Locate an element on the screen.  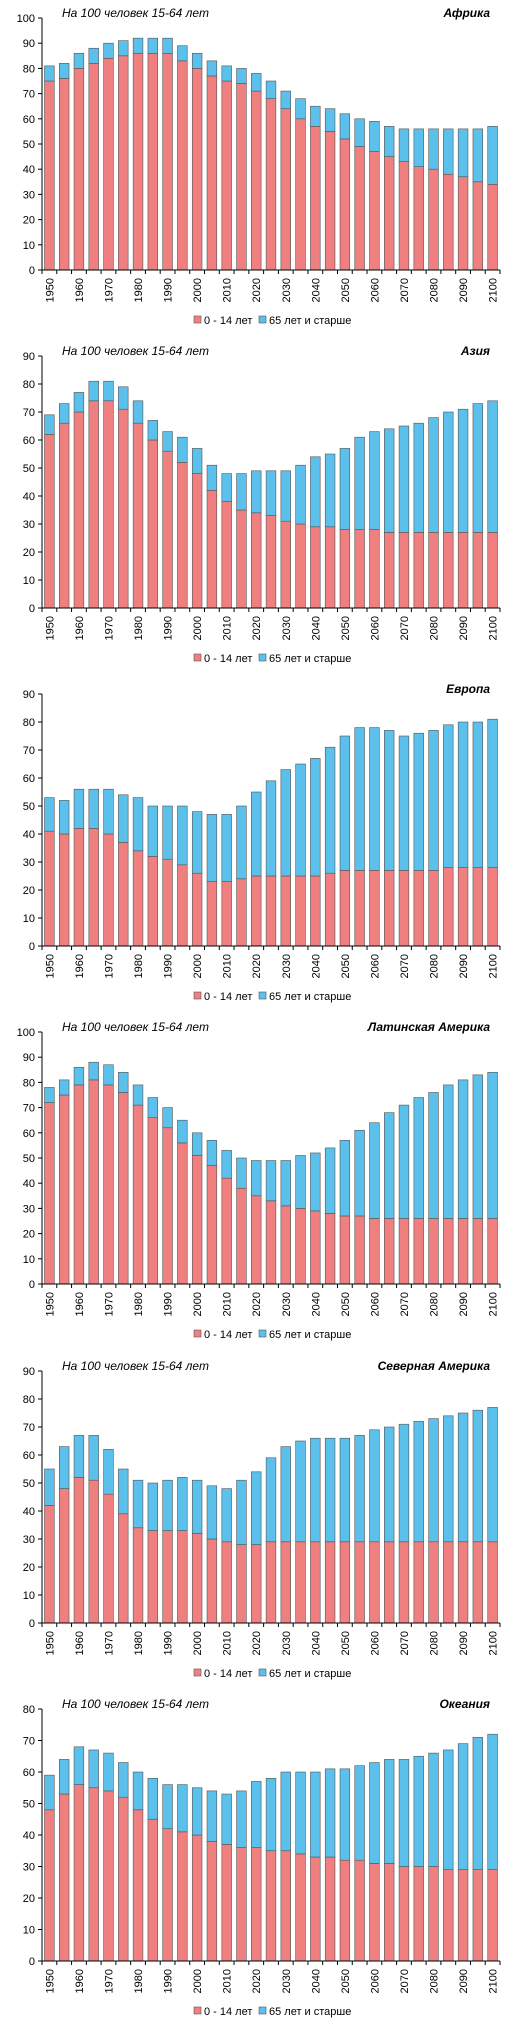
x-tick-label: 2020 is located at coordinates (257, 1304).